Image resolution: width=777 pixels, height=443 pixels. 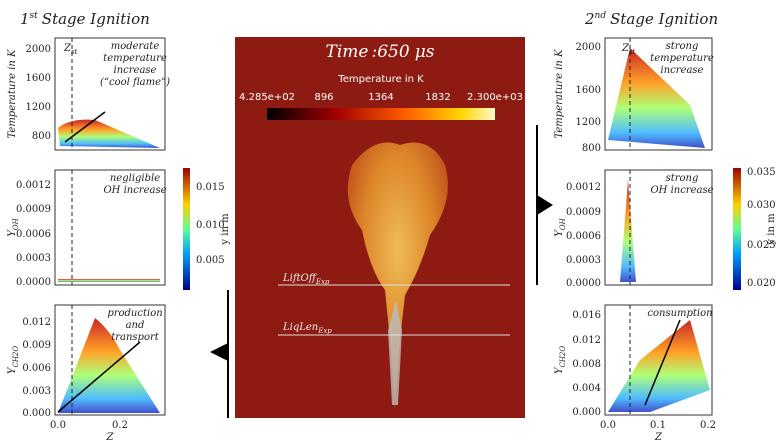 I want to click on y-tick-label: 0.000, so click(x=36, y=413).